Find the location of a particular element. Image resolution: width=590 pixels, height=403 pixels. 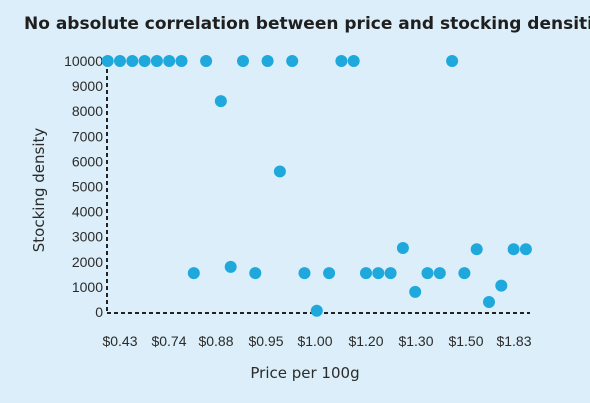

x-tick-label: $0.74 is located at coordinates (168, 341).